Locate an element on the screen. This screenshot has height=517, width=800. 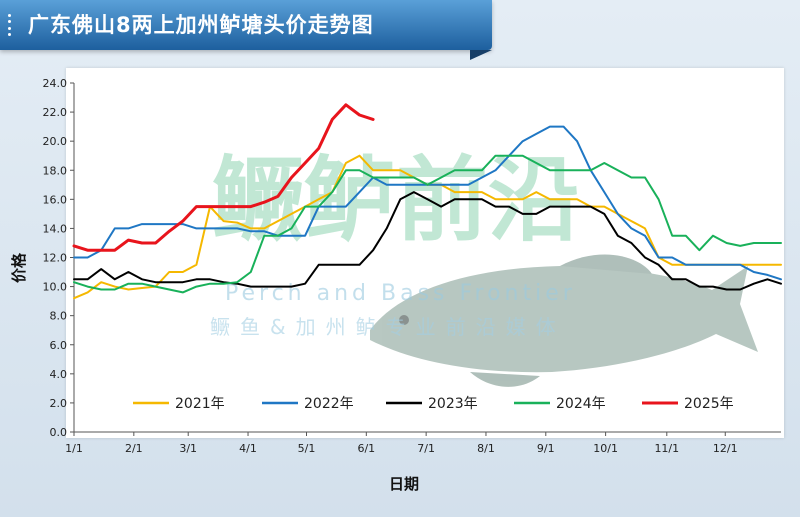
legend-label: 2021年 is located at coordinates (200, 404).